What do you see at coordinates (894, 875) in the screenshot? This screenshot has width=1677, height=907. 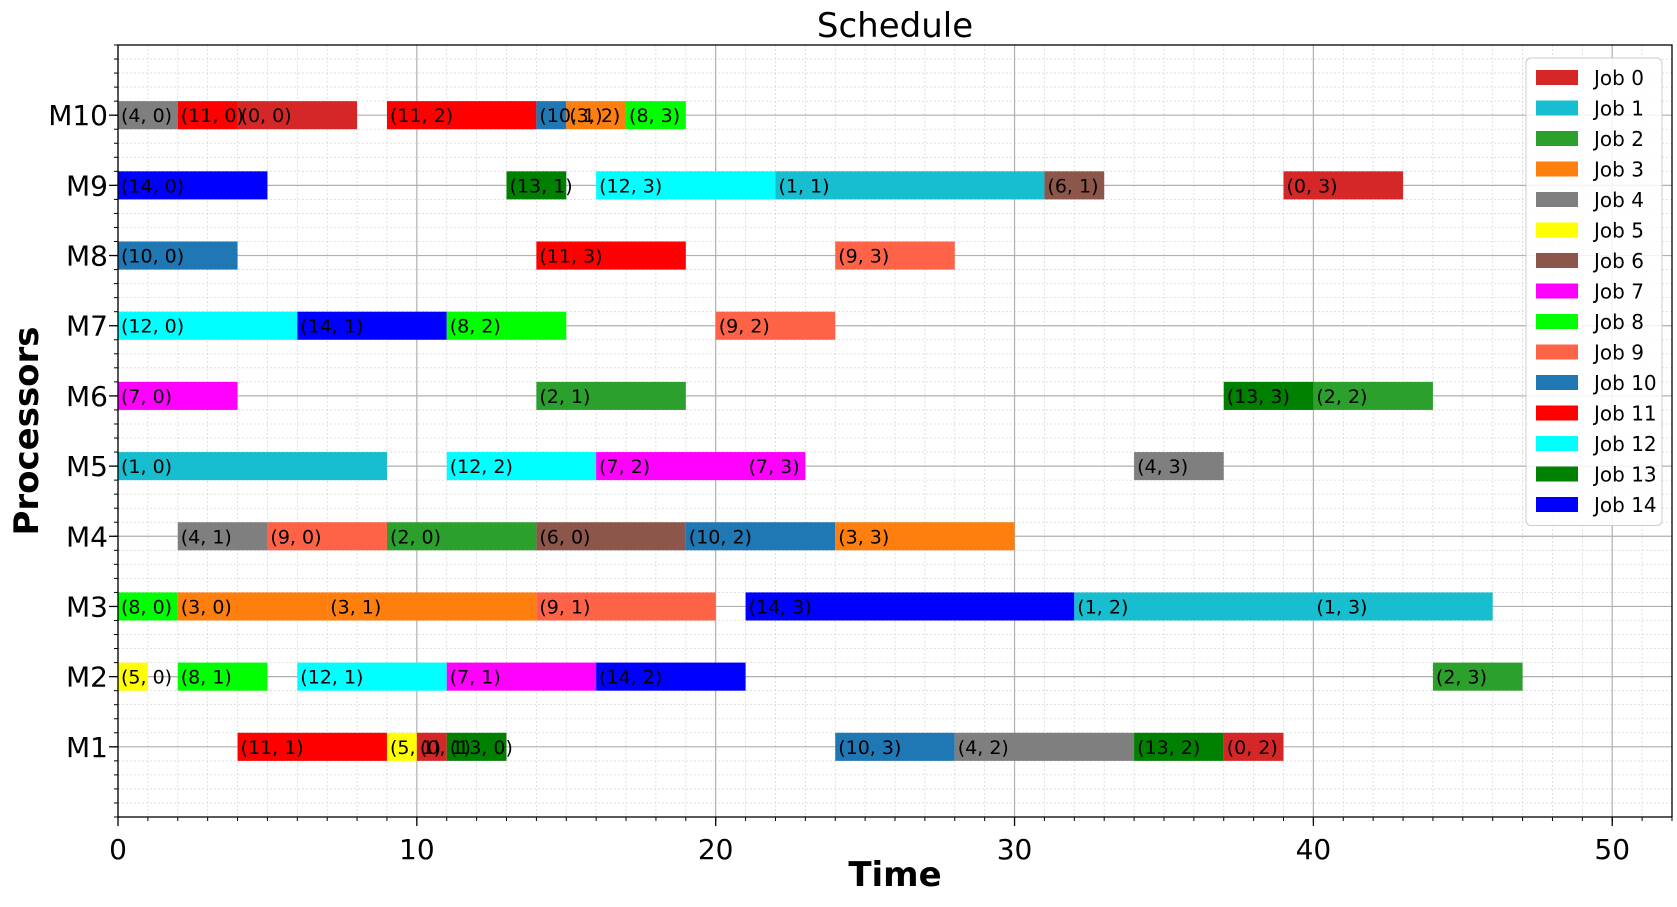 I see `x-axis-label: Time` at bounding box center [894, 875].